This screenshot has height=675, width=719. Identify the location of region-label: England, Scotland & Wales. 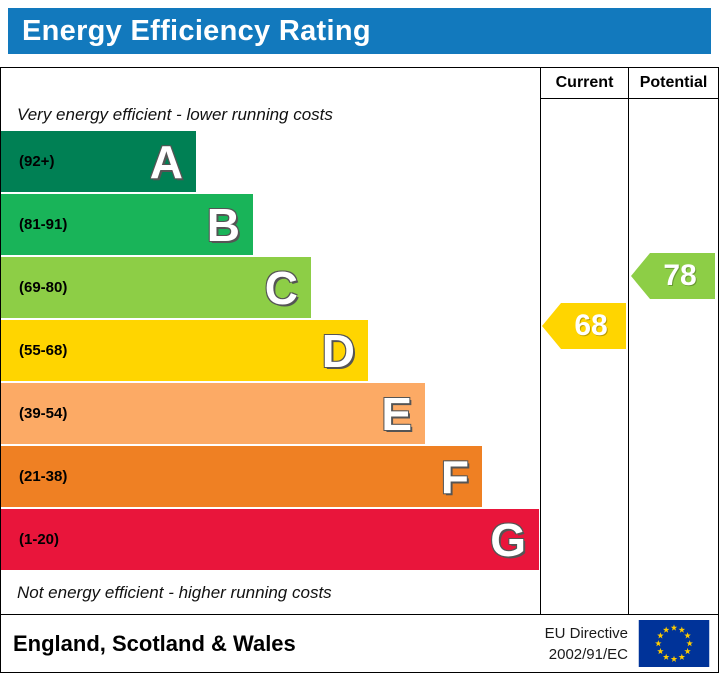
(154, 643).